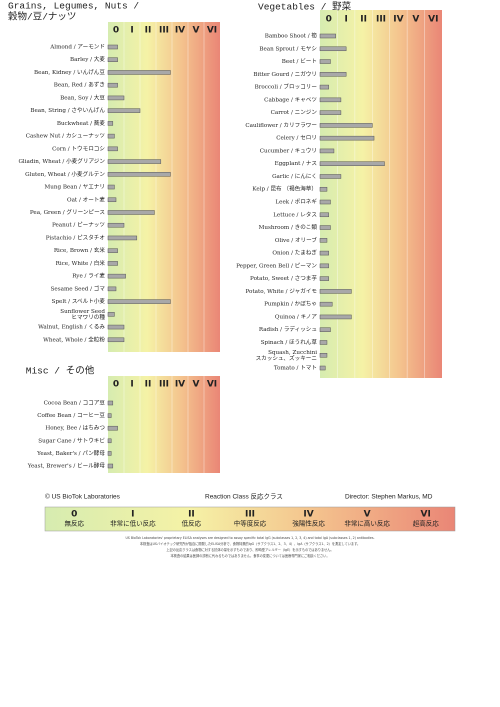 The height and width of the screenshot is (707, 500). What do you see at coordinates (79, 301) in the screenshot?
I see `category-label: Spelt / スペルト小麦` at bounding box center [79, 301].